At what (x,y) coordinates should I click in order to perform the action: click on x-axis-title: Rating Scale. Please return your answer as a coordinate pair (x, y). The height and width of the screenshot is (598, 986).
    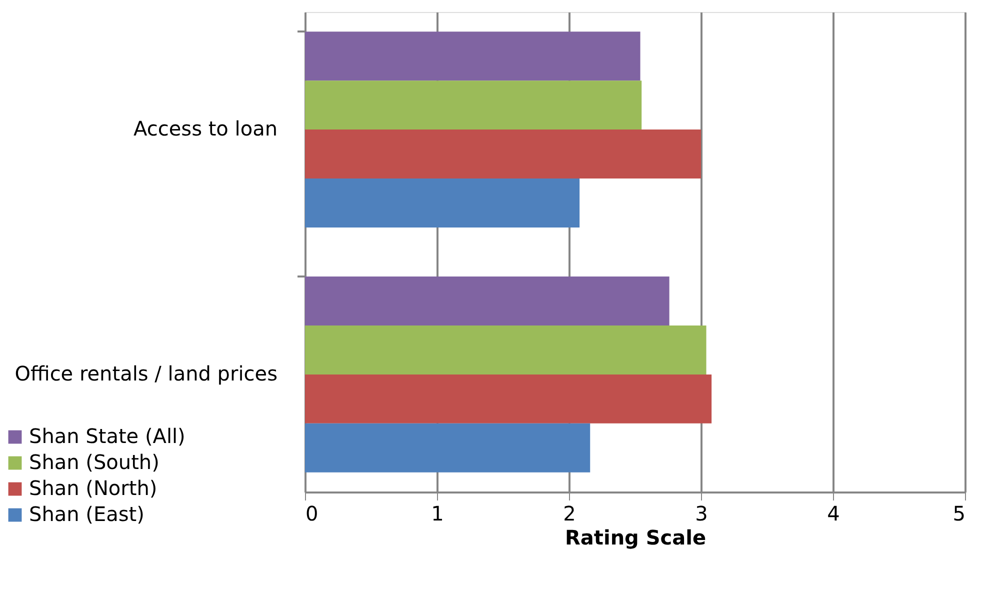
    Looking at the image, I should click on (635, 538).